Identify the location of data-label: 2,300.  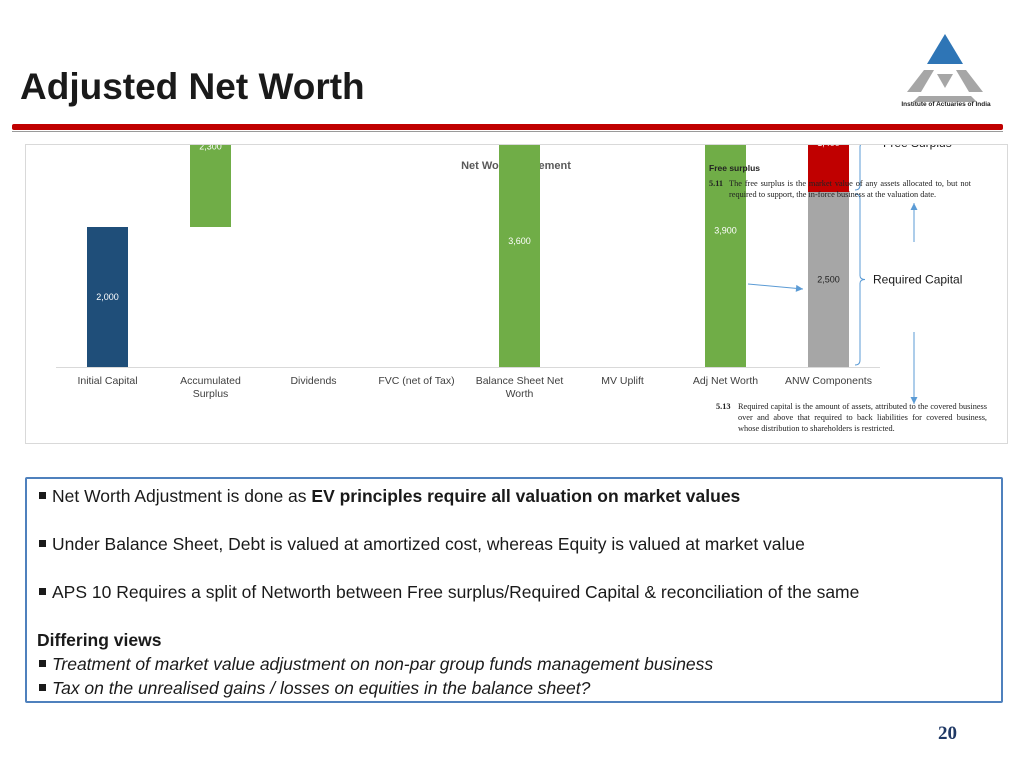
(210, 148).